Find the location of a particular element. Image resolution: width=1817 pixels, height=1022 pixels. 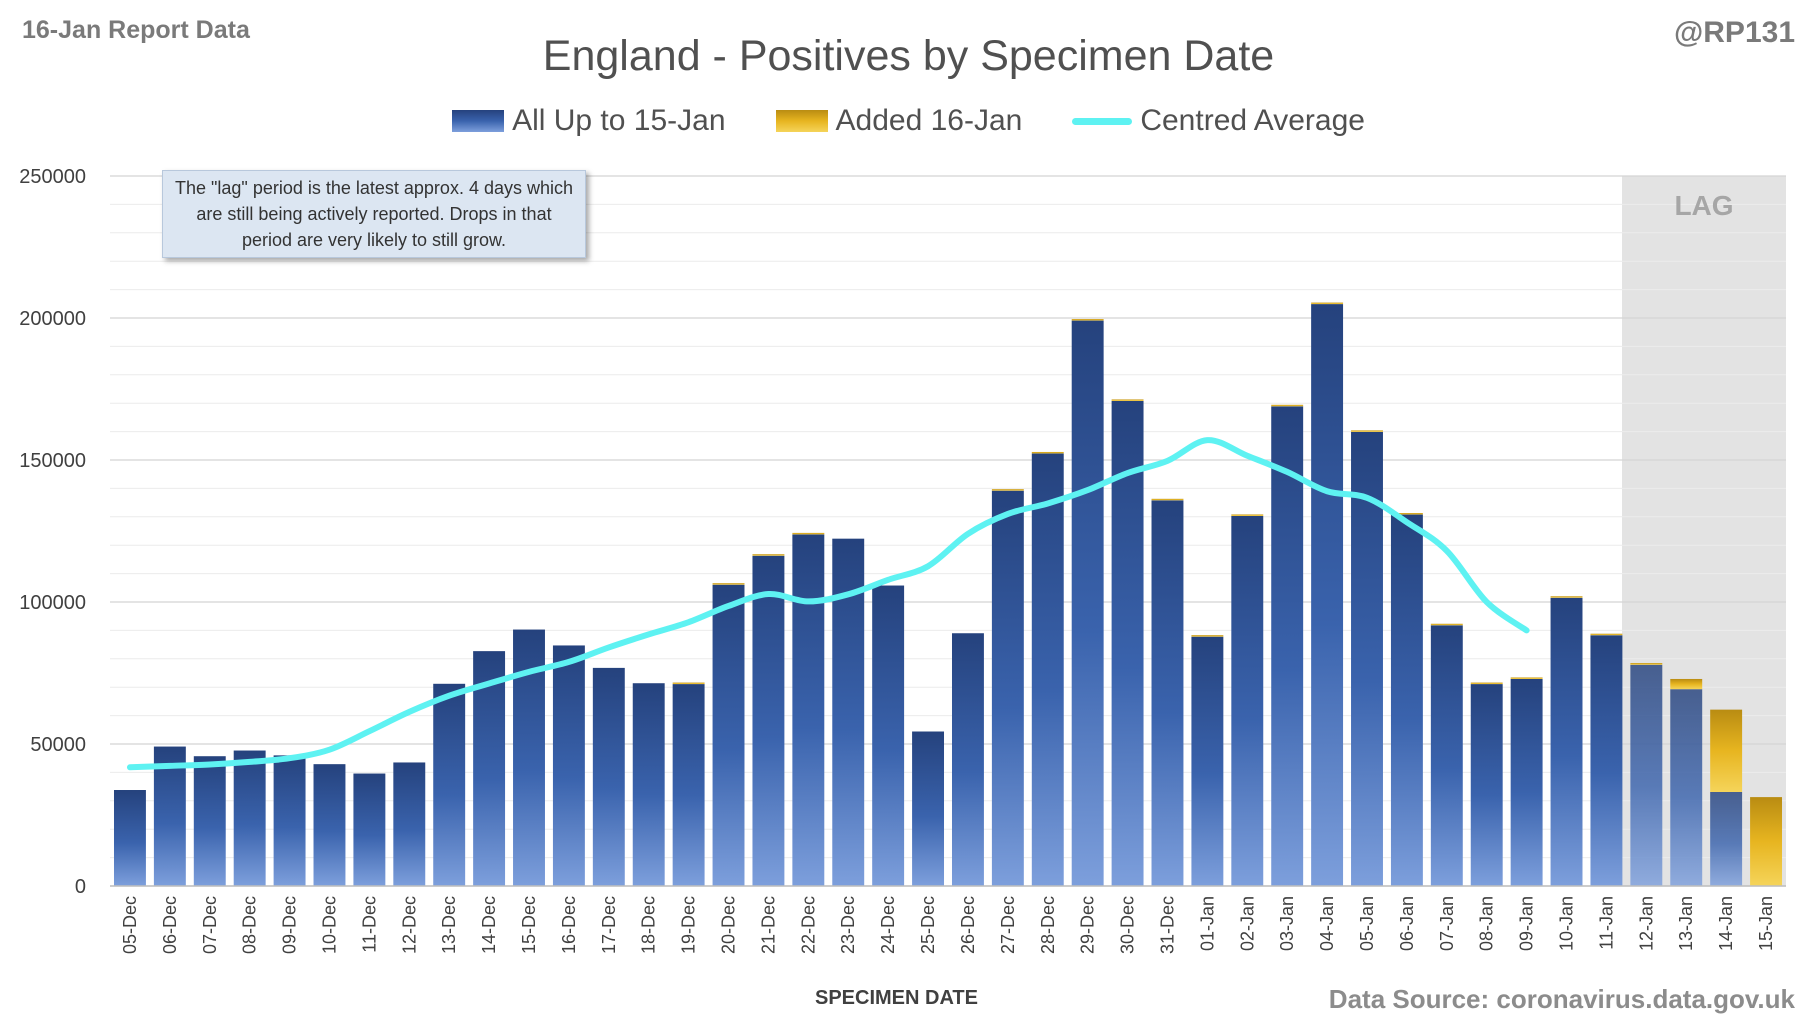

y-tick-label: 150000 is located at coordinates (52, 461).